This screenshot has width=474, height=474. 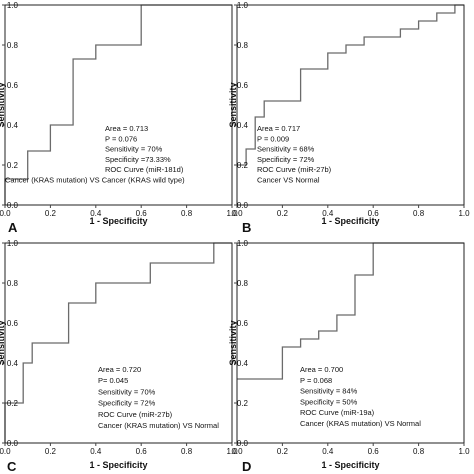 What do you see at coordinates (13, 227) in the screenshot?
I see `panel-letter: A` at bounding box center [13, 227].